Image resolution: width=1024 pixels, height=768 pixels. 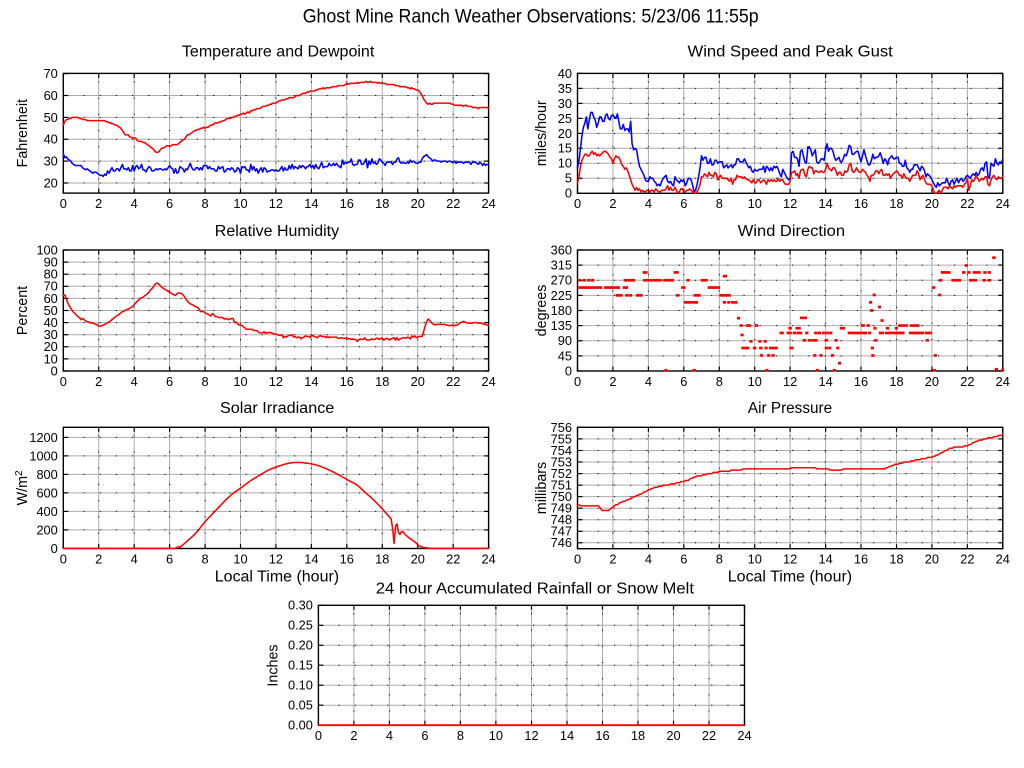 What do you see at coordinates (300, 605) in the screenshot?
I see `svg-text: 0.30` at bounding box center [300, 605].